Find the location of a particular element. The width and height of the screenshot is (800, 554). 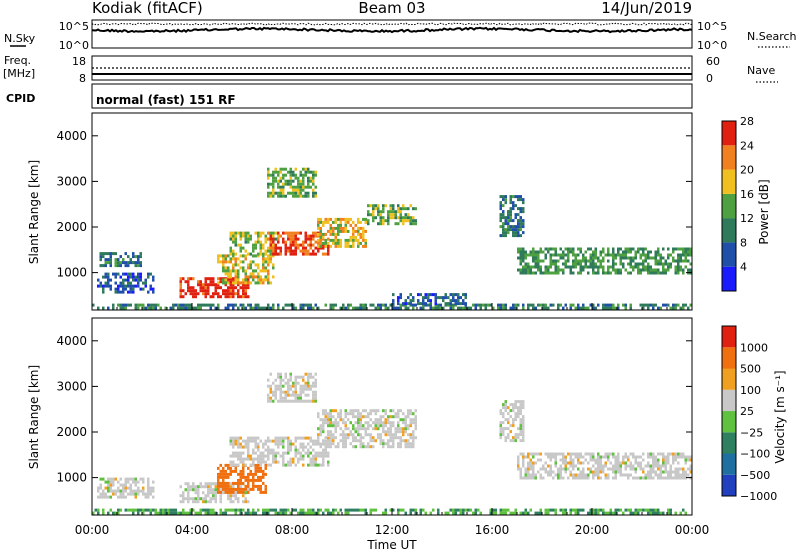

colorbar-tick-label-2: 100 is located at coordinates (750, 390).